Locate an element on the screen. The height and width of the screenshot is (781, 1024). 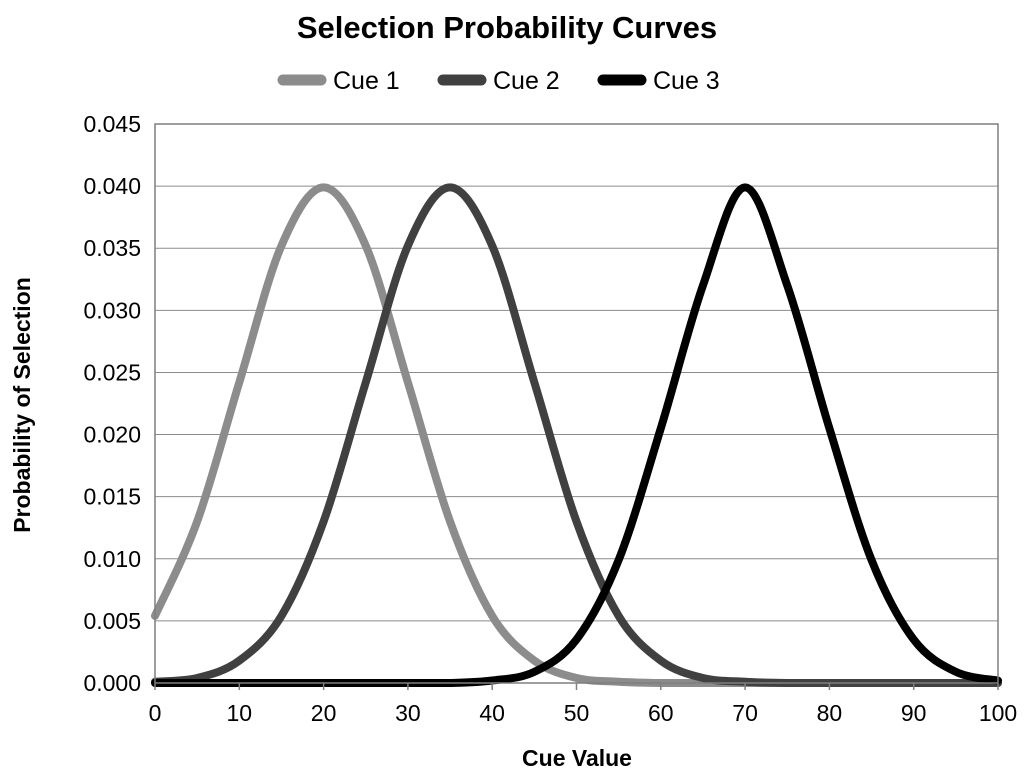
x-axis-ticks: 0 10 20 30 40 50 60 70 80 90 100 is located at coordinates (583, 704).